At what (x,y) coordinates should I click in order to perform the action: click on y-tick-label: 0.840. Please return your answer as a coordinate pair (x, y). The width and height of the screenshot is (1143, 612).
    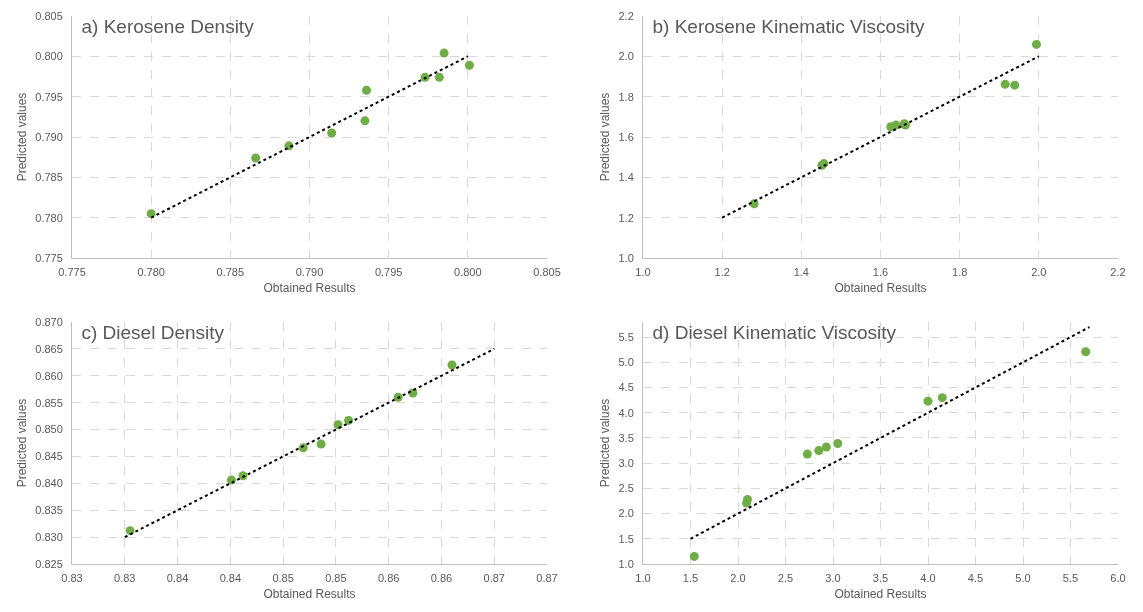
    Looking at the image, I should click on (49, 483).